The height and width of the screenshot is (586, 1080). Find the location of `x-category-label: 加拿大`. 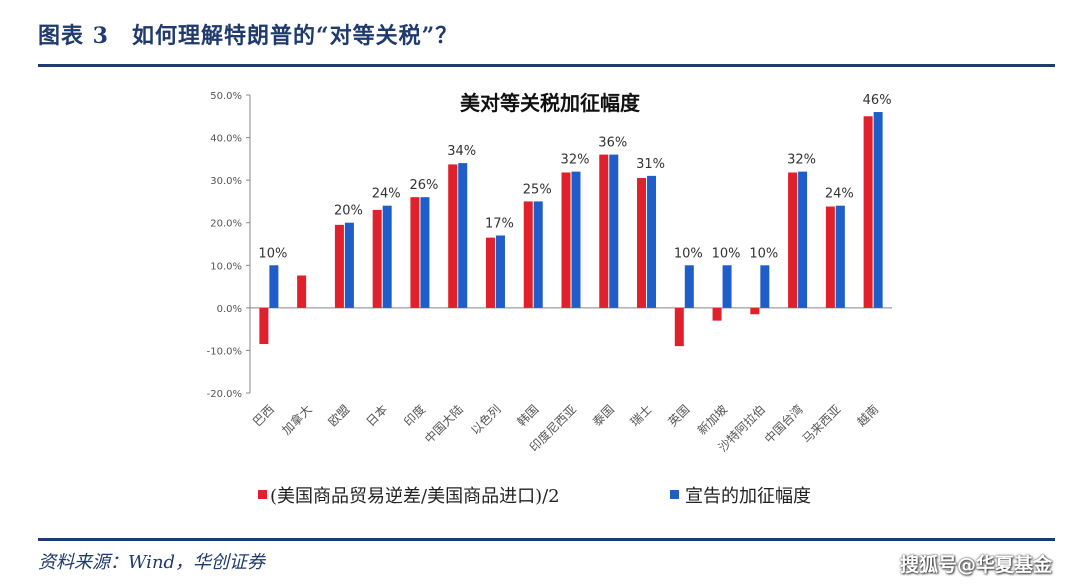

x-category-label: 加拿大 is located at coordinates (297, 420).